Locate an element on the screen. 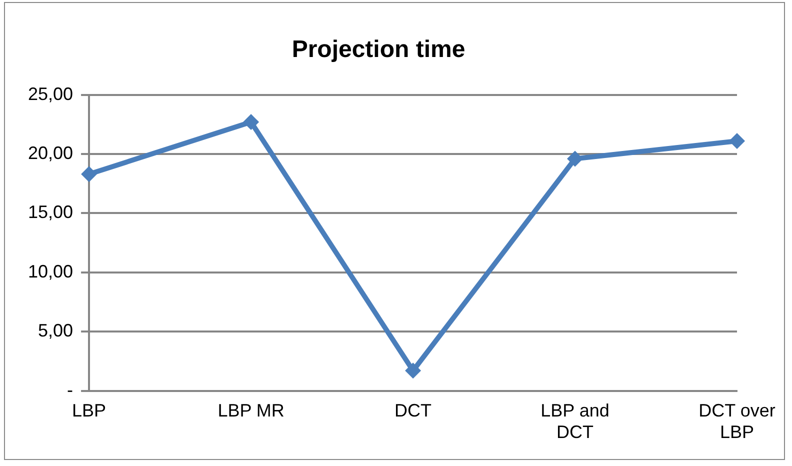 The height and width of the screenshot is (466, 792). y-tick-label: 10,00 is located at coordinates (51, 271).